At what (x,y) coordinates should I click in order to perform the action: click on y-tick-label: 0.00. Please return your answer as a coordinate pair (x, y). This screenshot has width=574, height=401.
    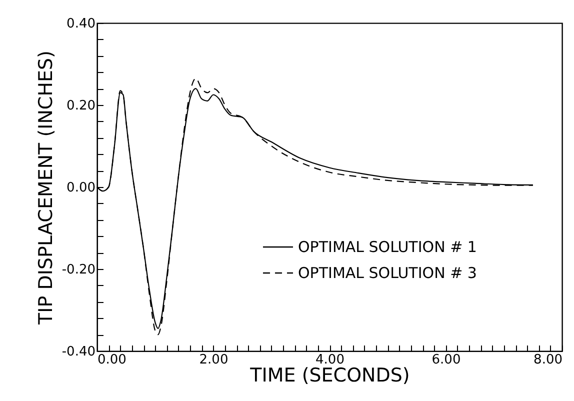
    Looking at the image, I should click on (81, 188).